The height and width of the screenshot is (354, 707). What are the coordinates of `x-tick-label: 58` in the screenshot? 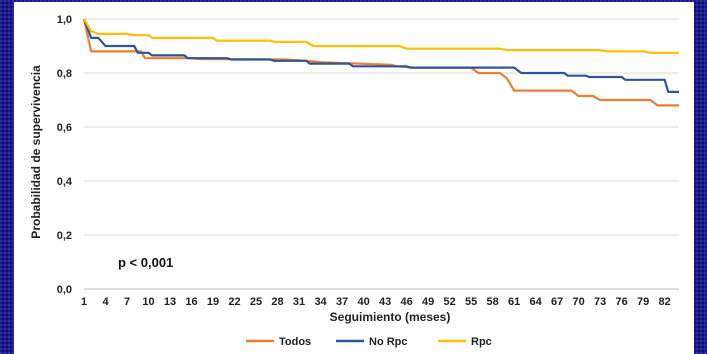 It's located at (492, 302).